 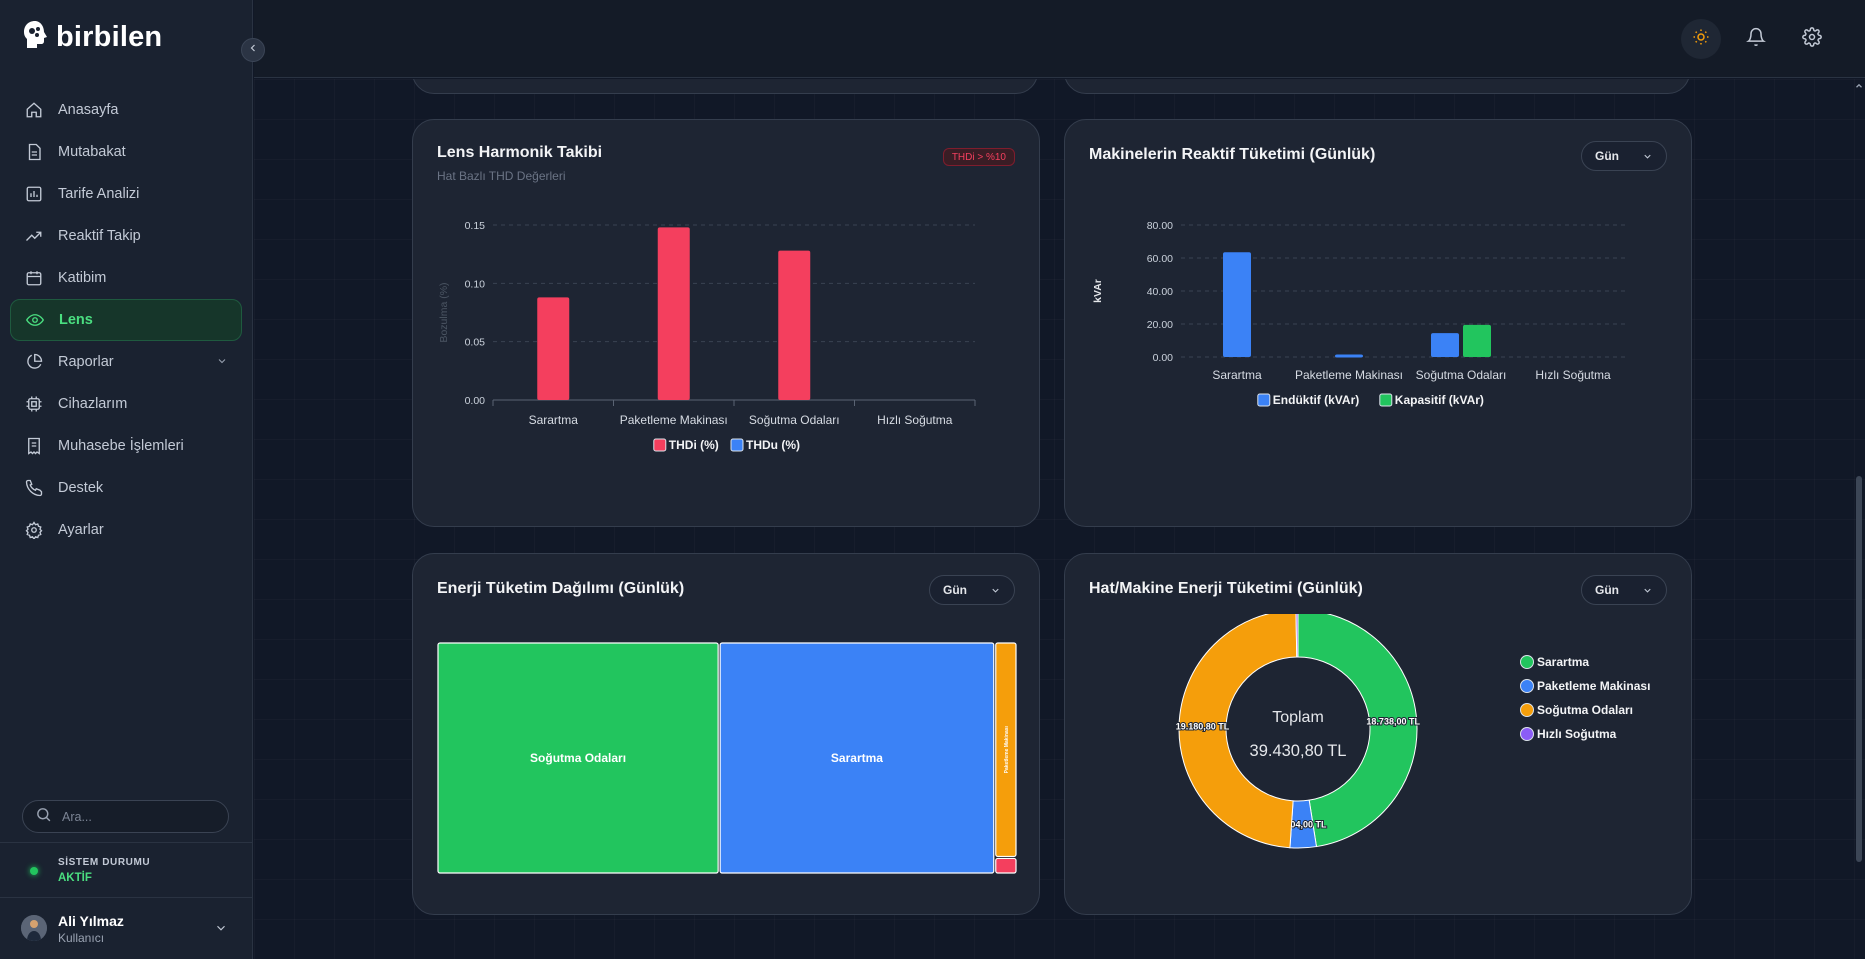 I want to click on treemap-label: Paketleme Makinası, so click(x=1007, y=749).